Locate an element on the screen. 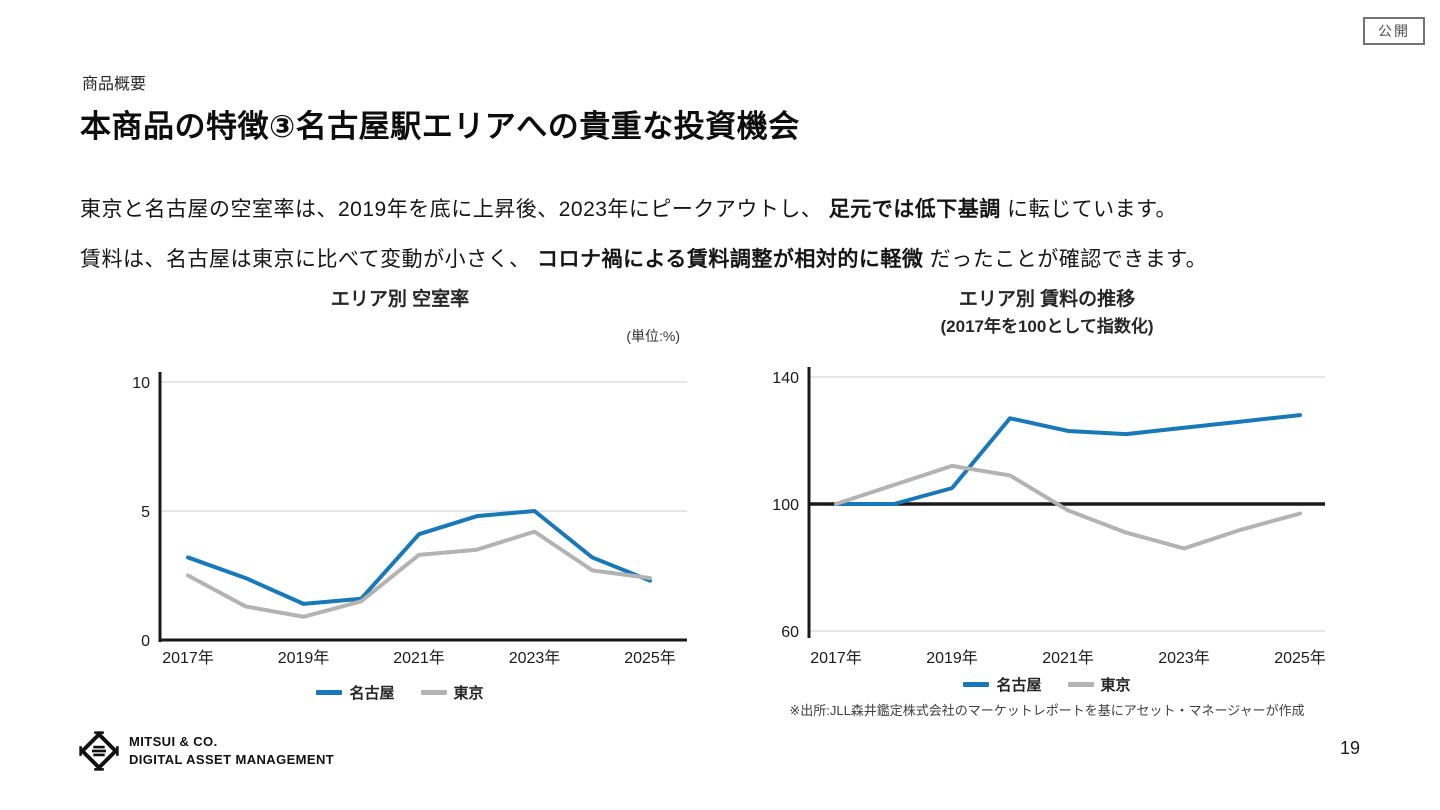 This screenshot has width=1440, height=810. vacancy-chart-unit-label: (単位:%) is located at coordinates (653, 336).